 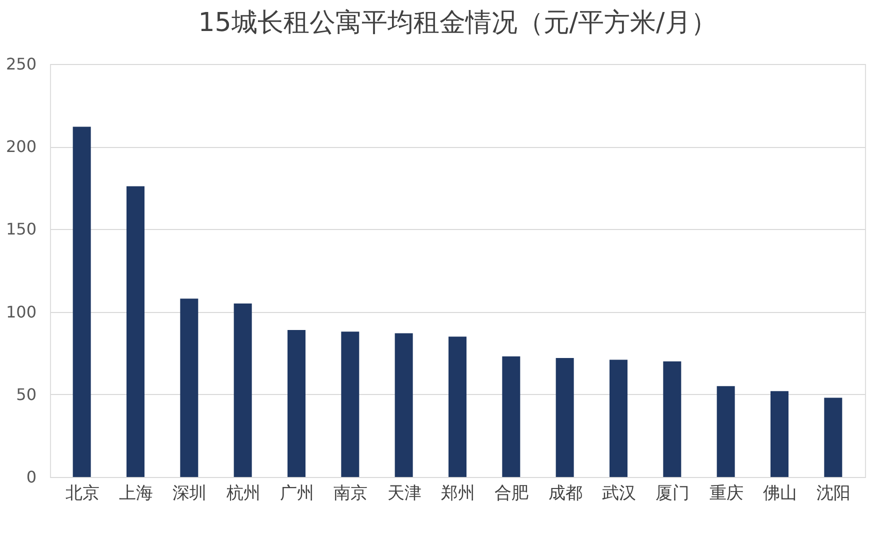 I want to click on x-tick-label: 南京, so click(x=351, y=494).